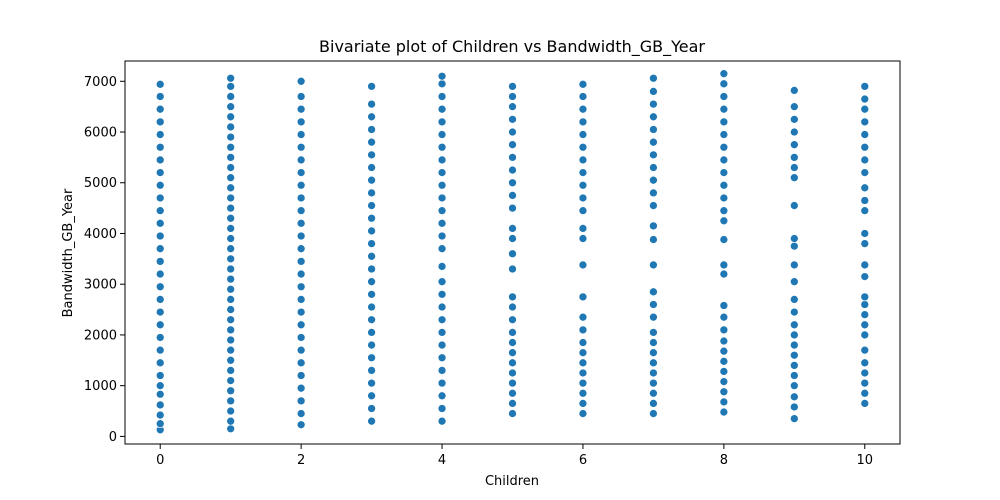  Describe the element at coordinates (160, 460) in the screenshot. I see `x-tick-label: 0` at that location.